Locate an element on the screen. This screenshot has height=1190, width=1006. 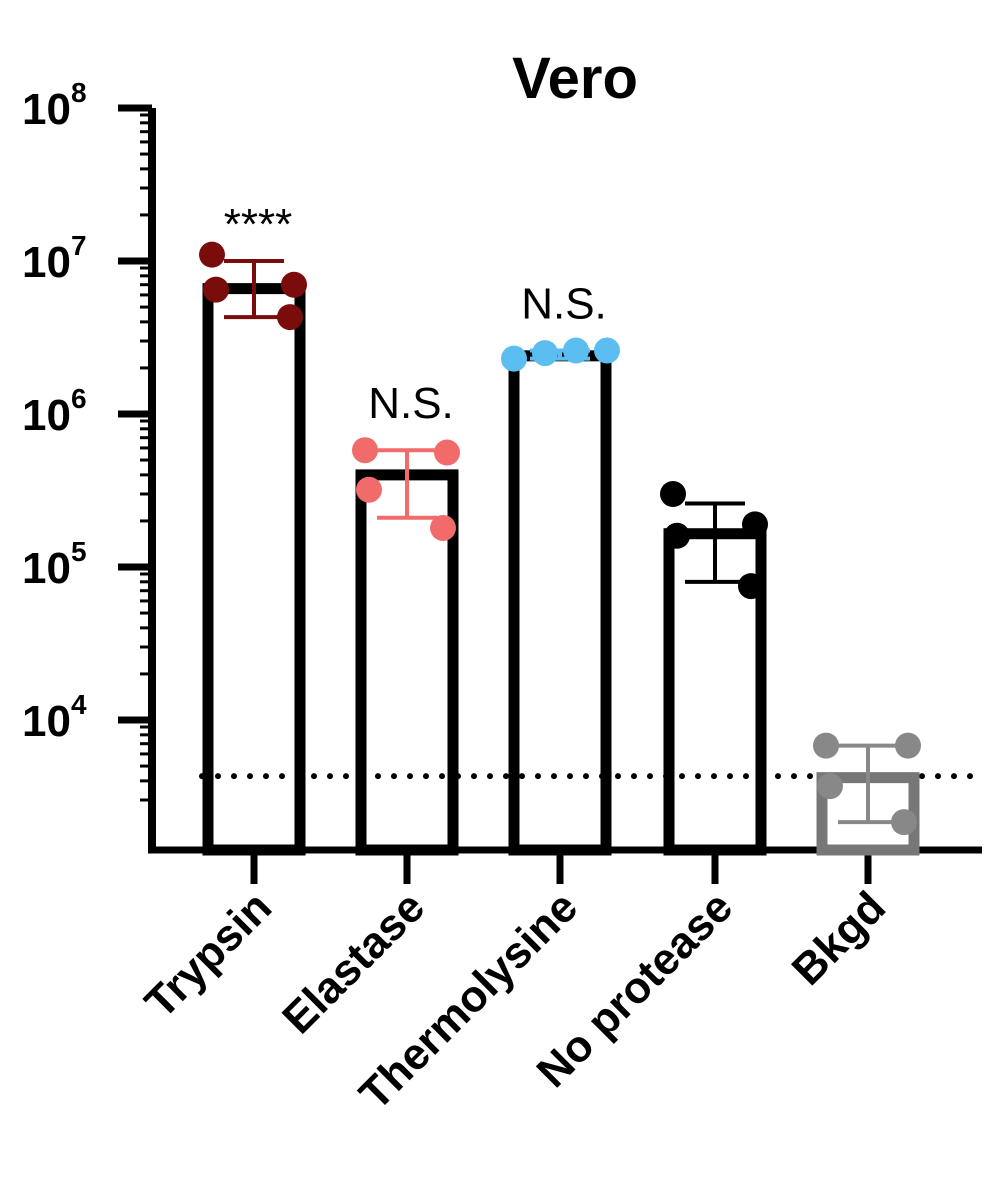
y-tick-exponent: 7 is located at coordinates (79, 245).